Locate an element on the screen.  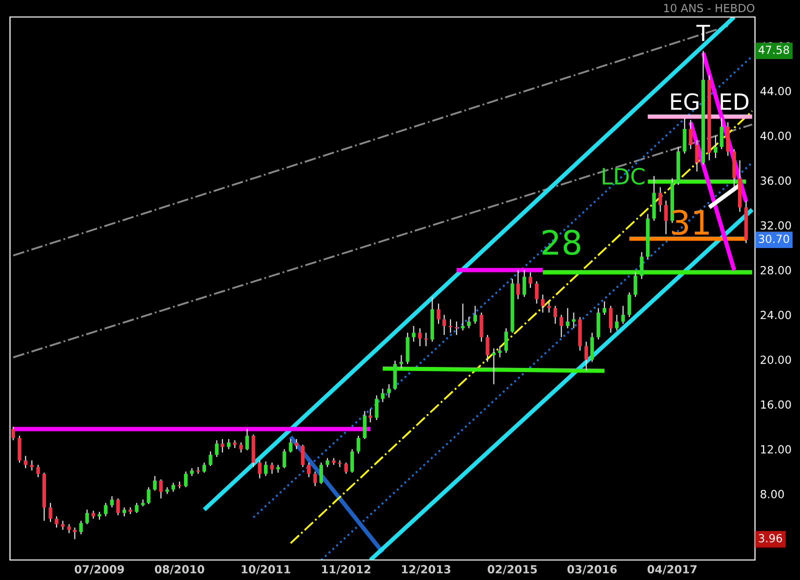
y-tick-label: 24.00 is located at coordinates (775, 315).